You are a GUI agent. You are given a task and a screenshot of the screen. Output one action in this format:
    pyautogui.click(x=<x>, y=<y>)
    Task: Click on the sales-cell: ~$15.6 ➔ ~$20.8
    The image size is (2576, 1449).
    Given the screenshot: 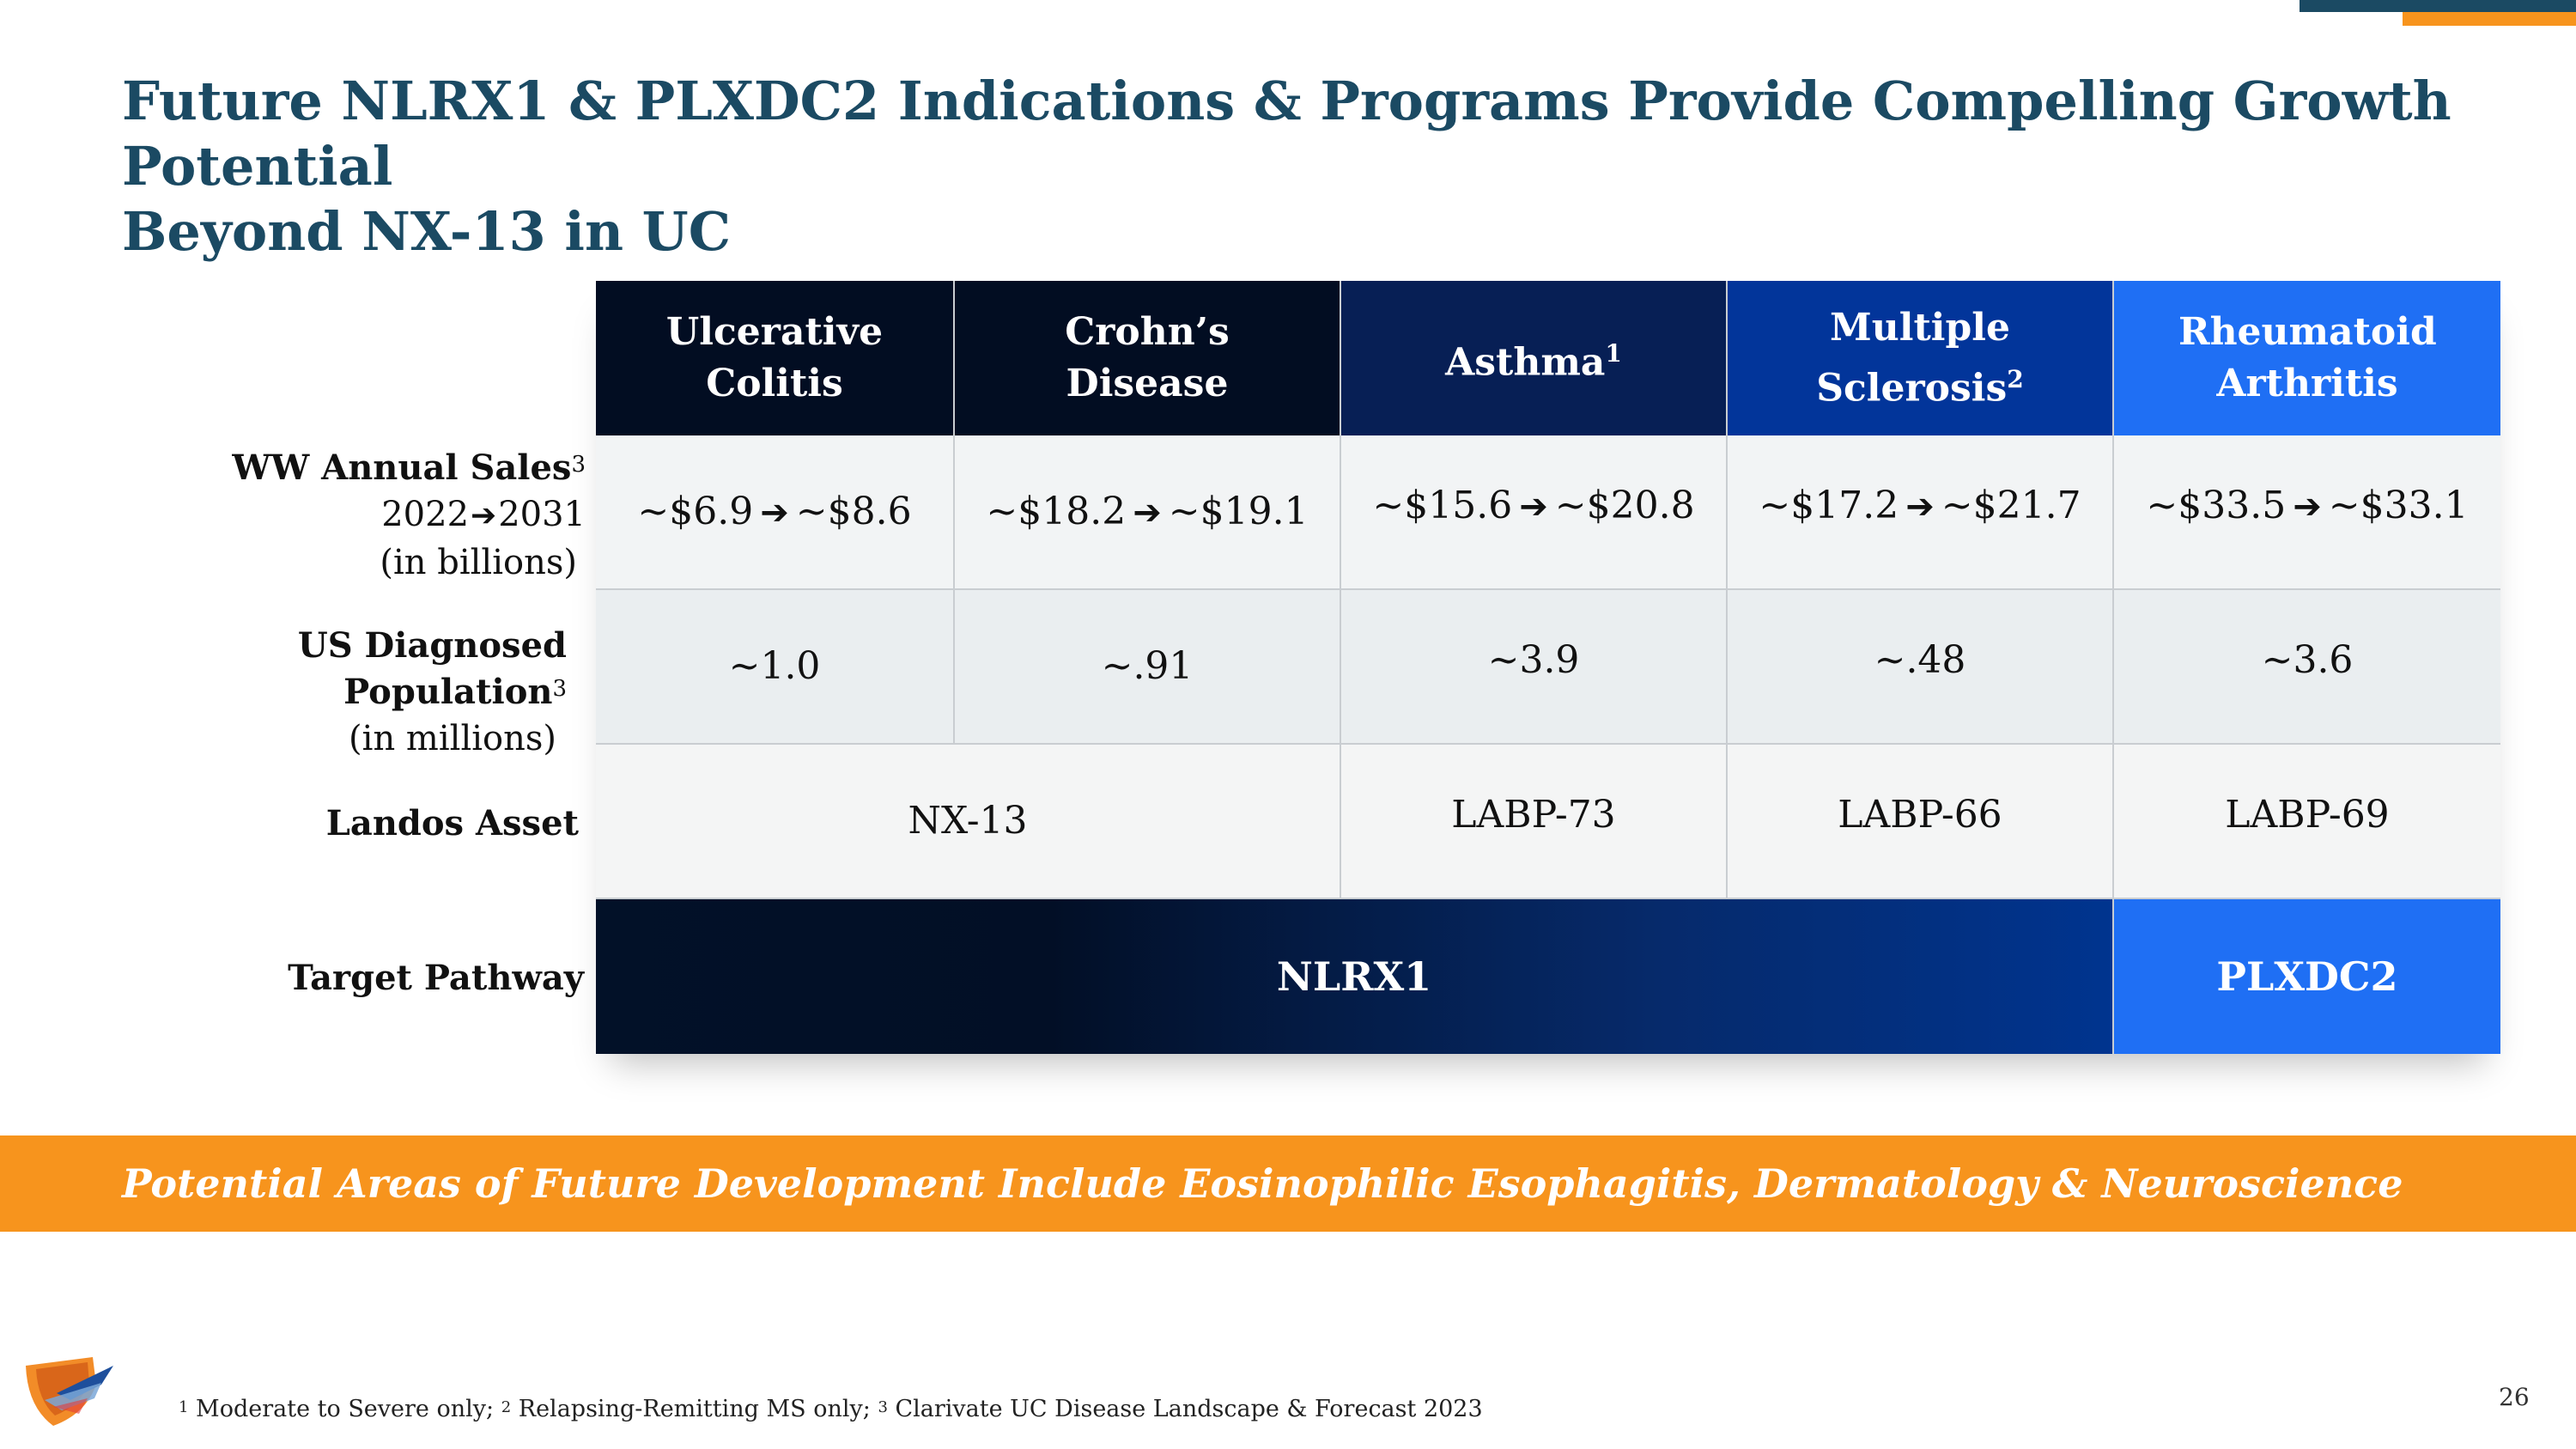 What is the action you would take?
    pyautogui.click(x=1535, y=512)
    